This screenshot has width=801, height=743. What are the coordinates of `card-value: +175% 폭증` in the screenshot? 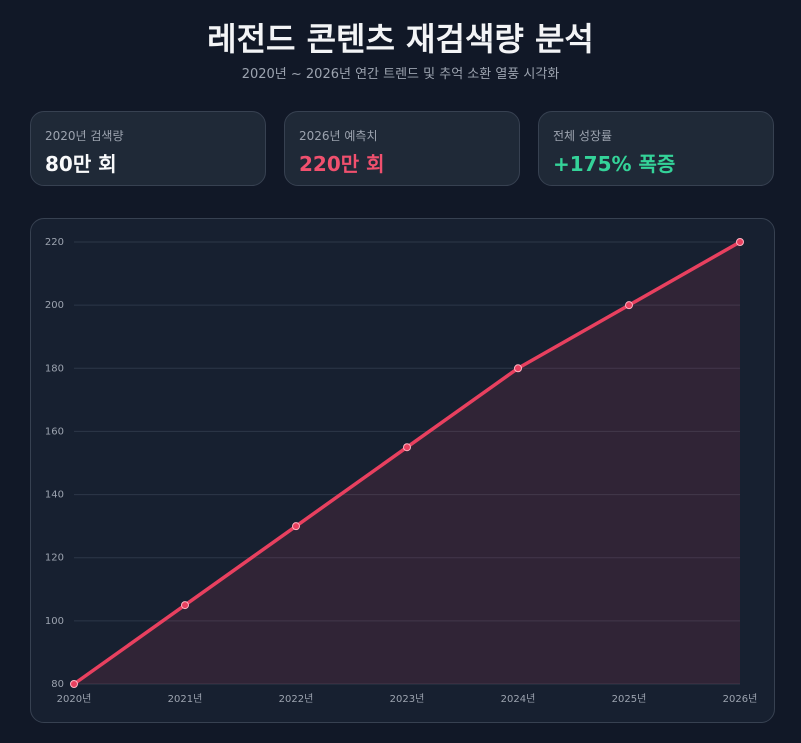 It's located at (614, 164).